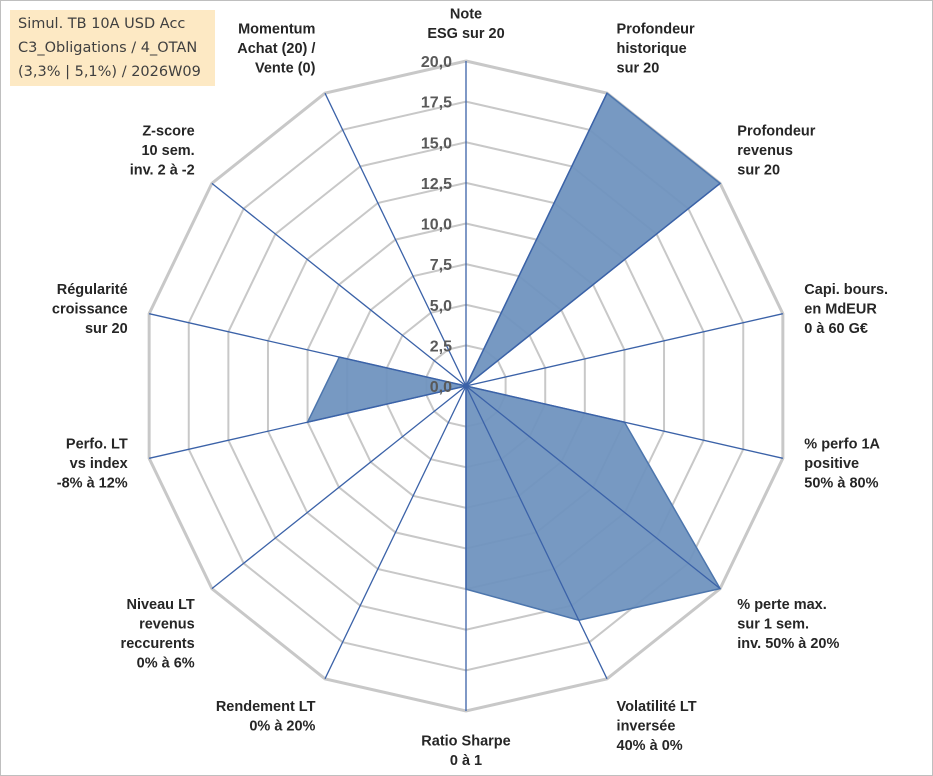  What do you see at coordinates (465, 752) in the screenshot?
I see `axis-label-8: Ratio Sharpe 0 à 1` at bounding box center [465, 752].